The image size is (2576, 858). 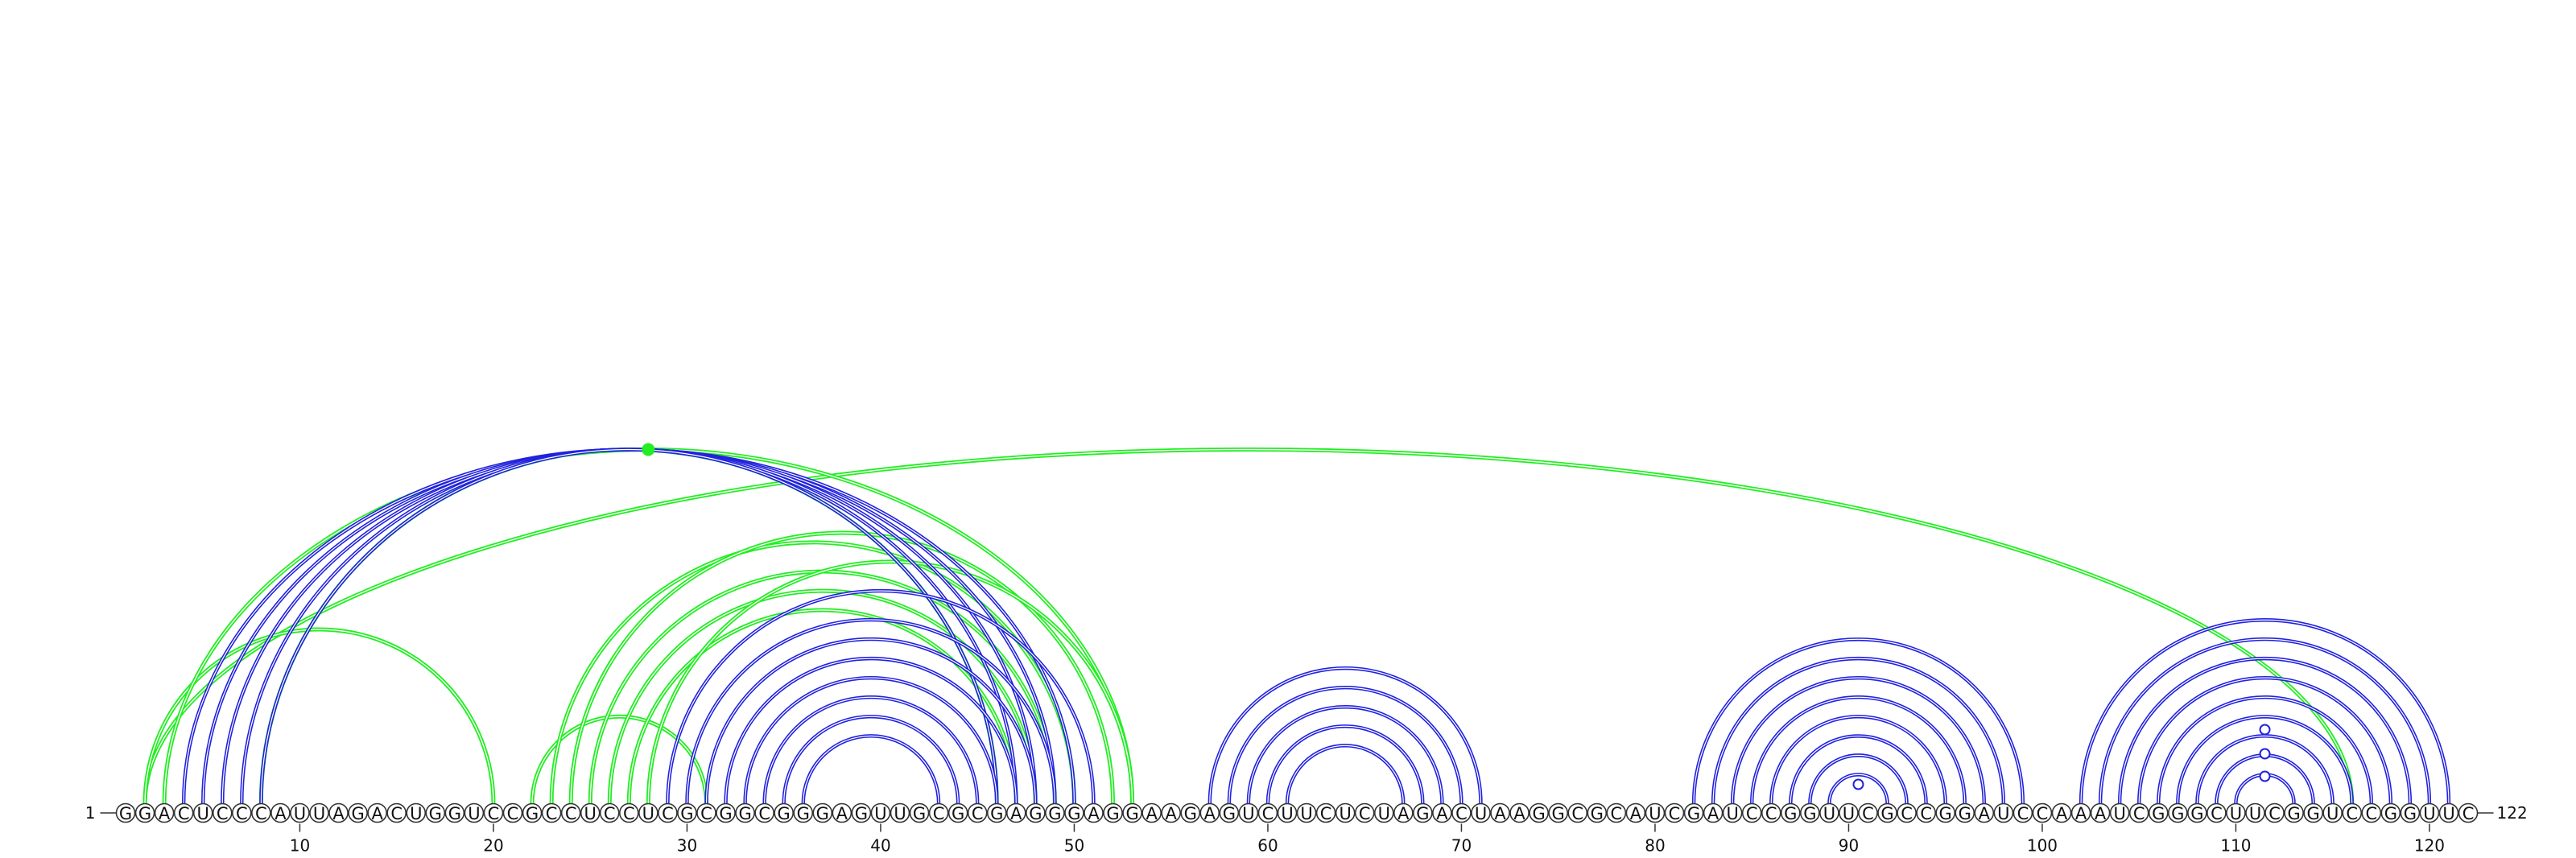 I want to click on nucleotide-7: C, so click(x=242, y=813).